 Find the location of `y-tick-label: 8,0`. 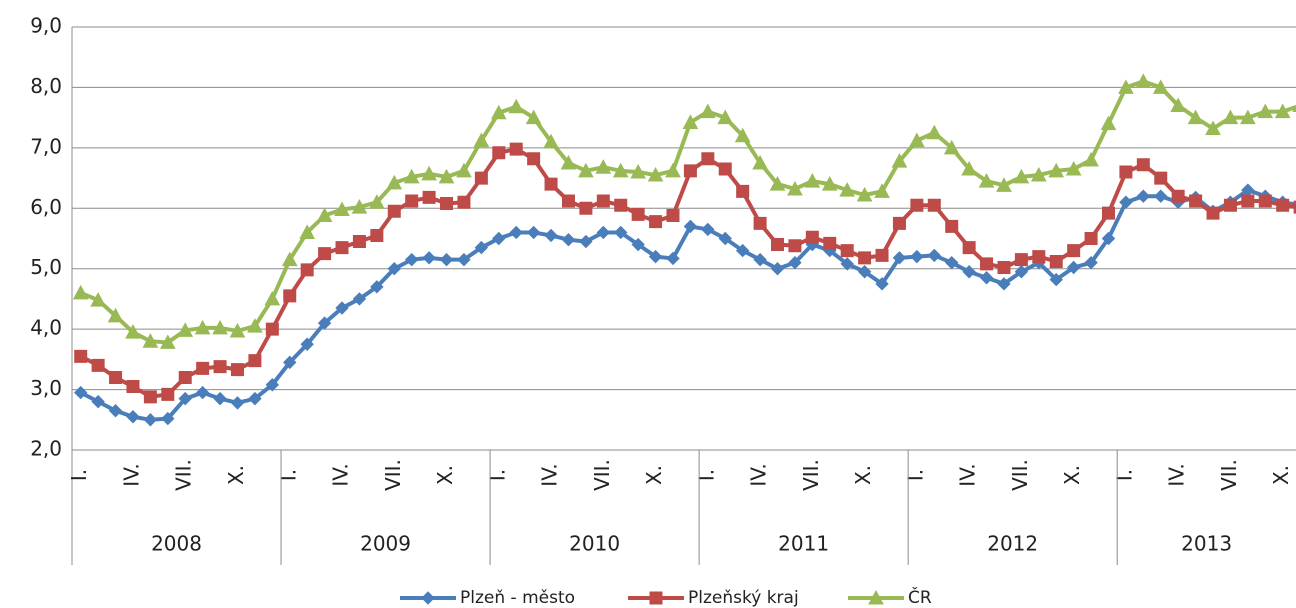

y-tick-label: 8,0 is located at coordinates (46, 86).